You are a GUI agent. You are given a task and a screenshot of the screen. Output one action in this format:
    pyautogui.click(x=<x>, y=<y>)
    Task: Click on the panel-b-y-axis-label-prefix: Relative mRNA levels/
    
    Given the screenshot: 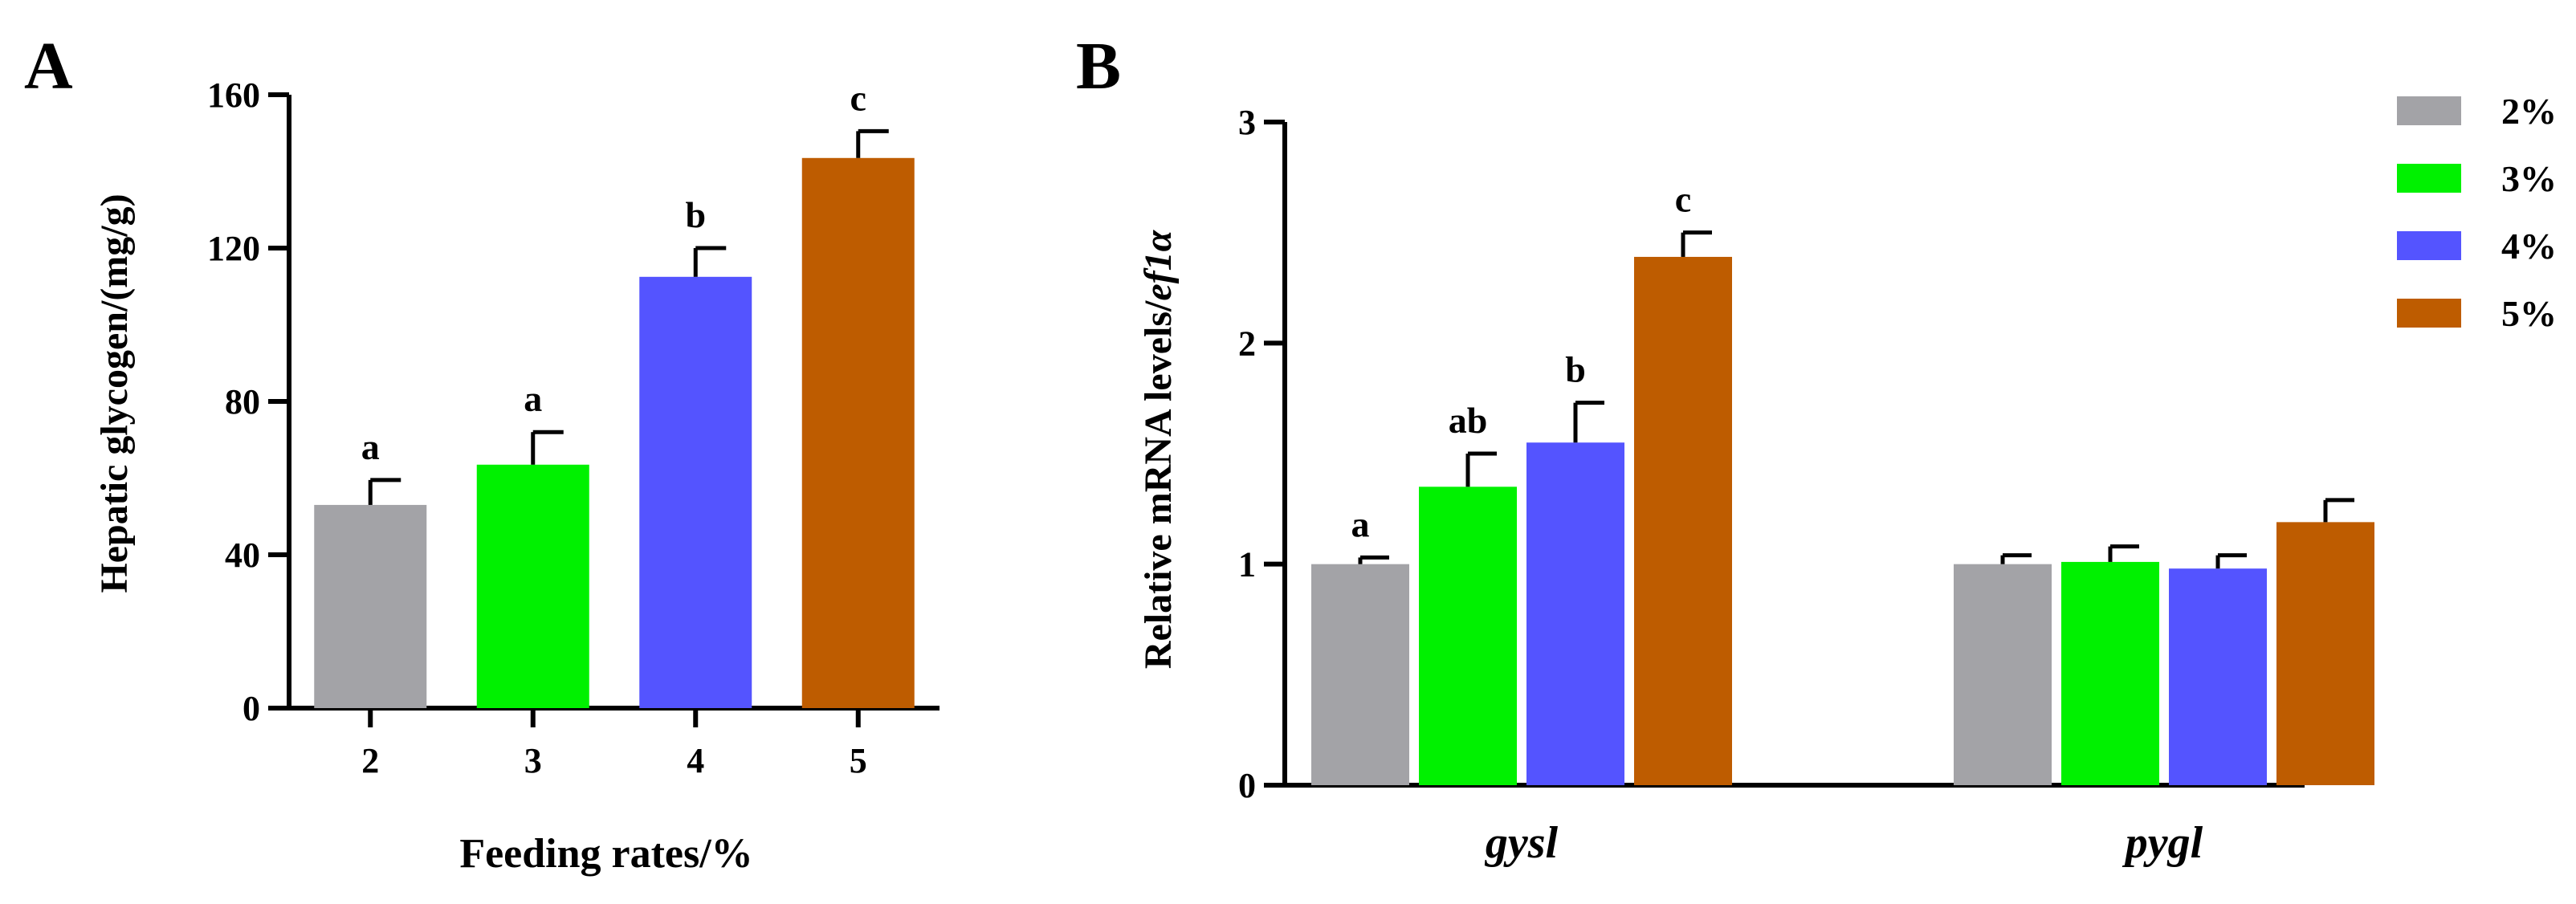 What is the action you would take?
    pyautogui.click(x=1158, y=485)
    